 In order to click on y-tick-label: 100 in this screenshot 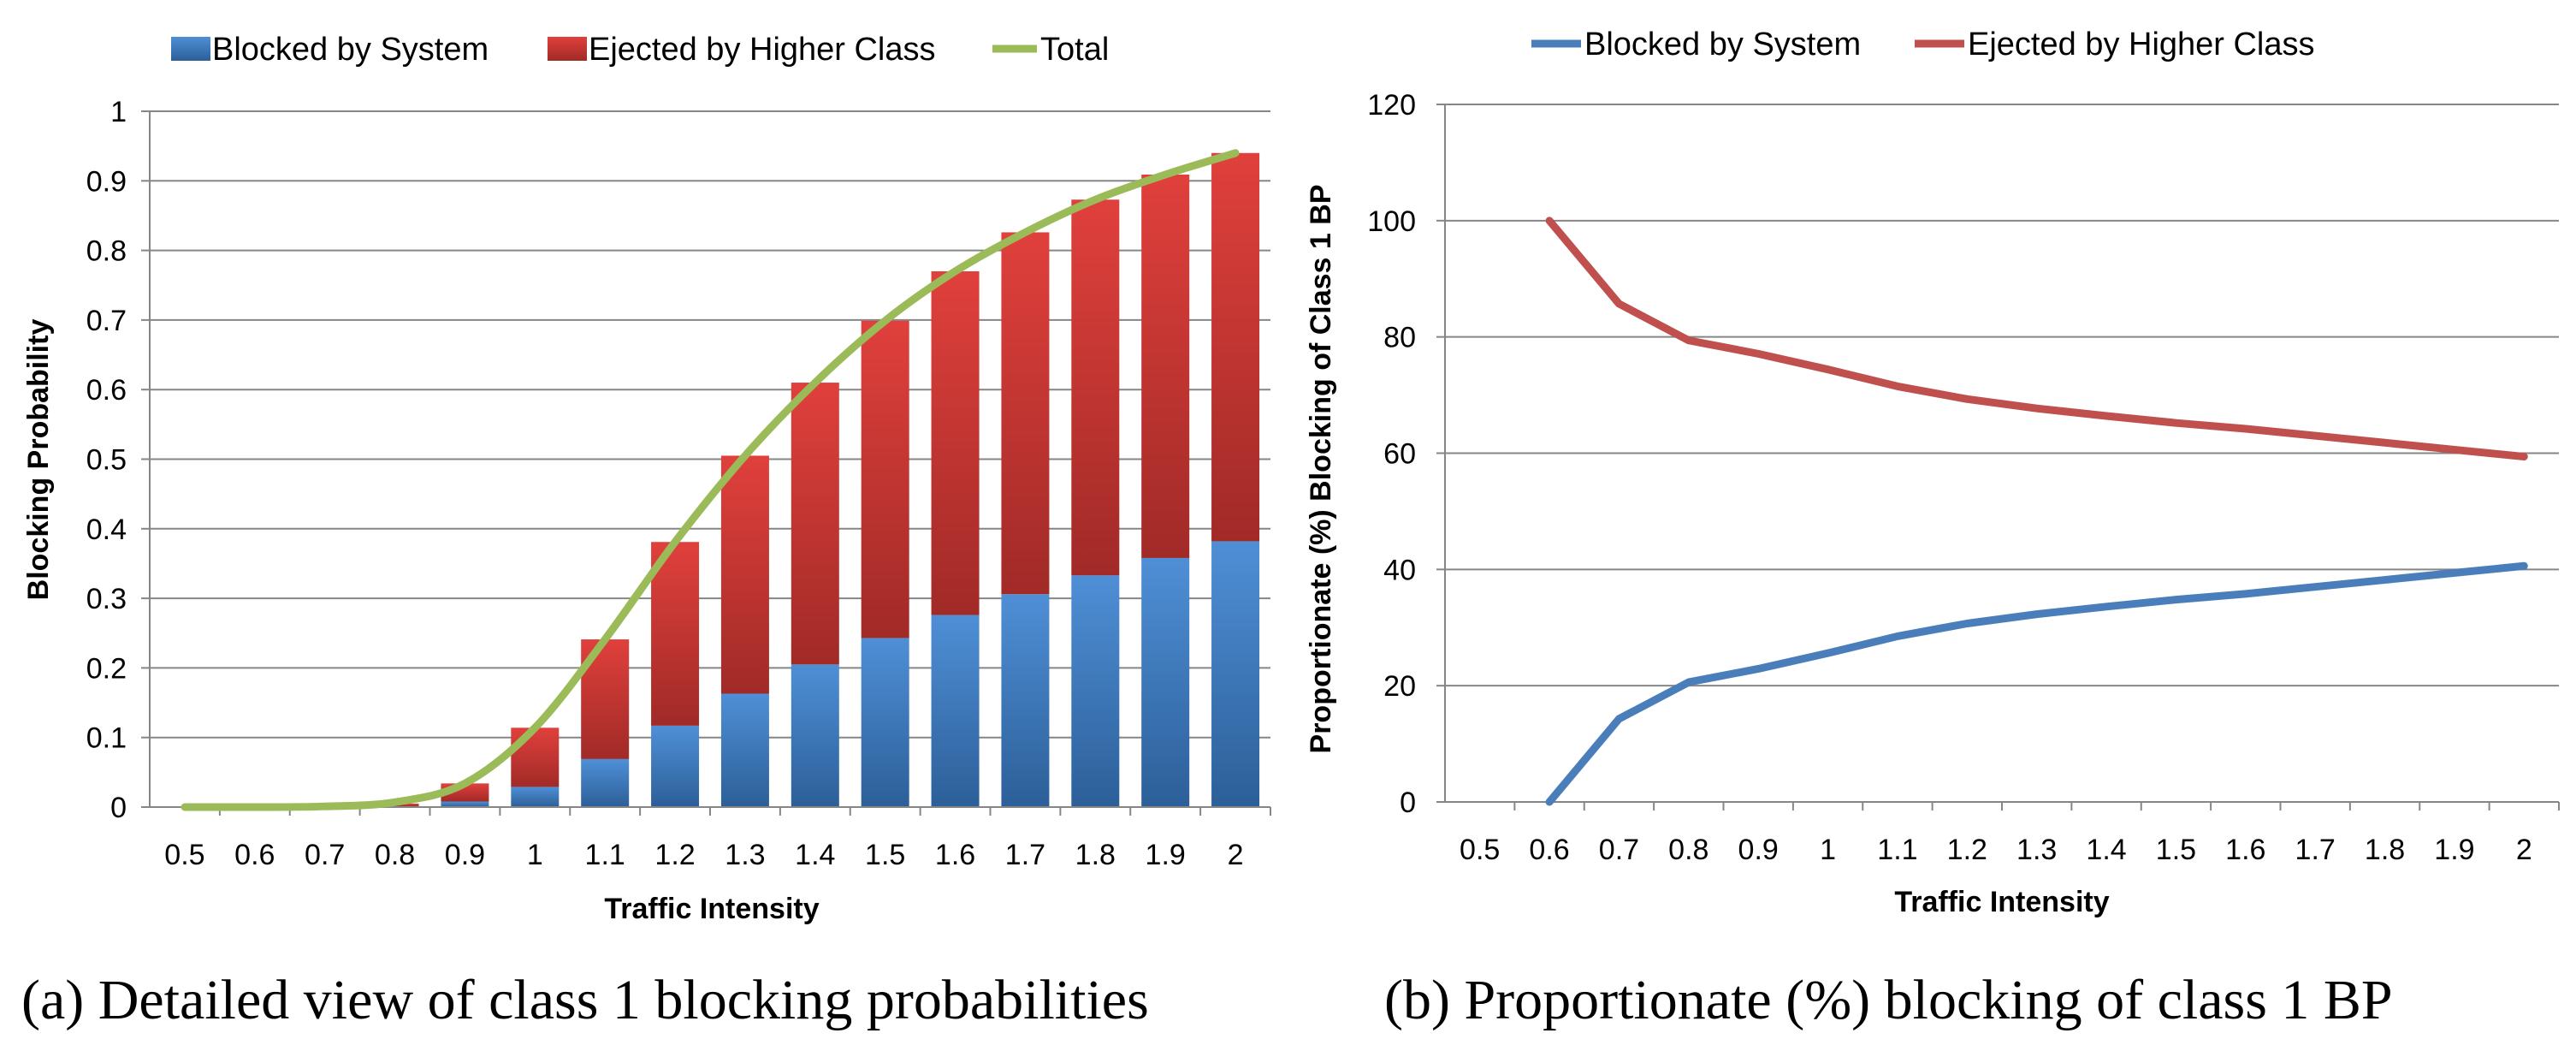, I will do `click(1391, 221)`.